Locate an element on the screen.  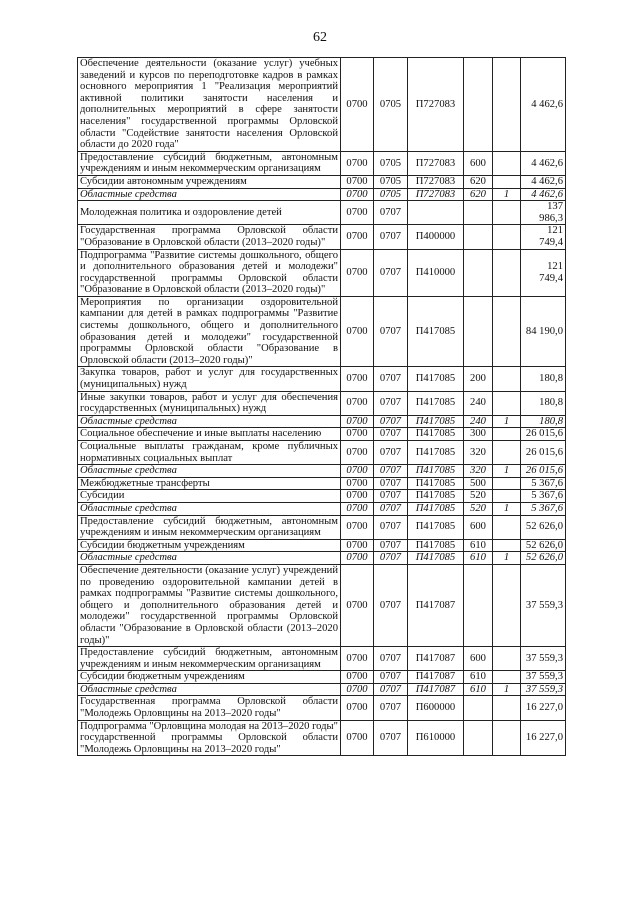
target-article-code: П610000 is located at coordinates (435, 738).